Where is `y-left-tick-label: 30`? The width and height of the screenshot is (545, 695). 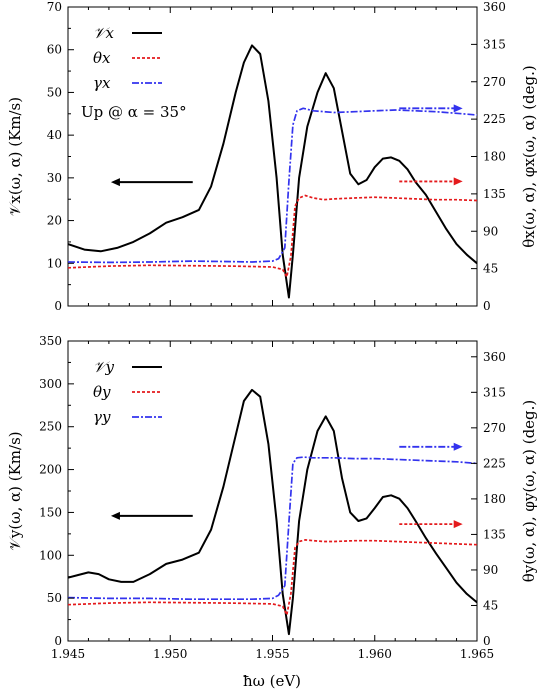
y-left-tick-label: 30 is located at coordinates (54, 178).